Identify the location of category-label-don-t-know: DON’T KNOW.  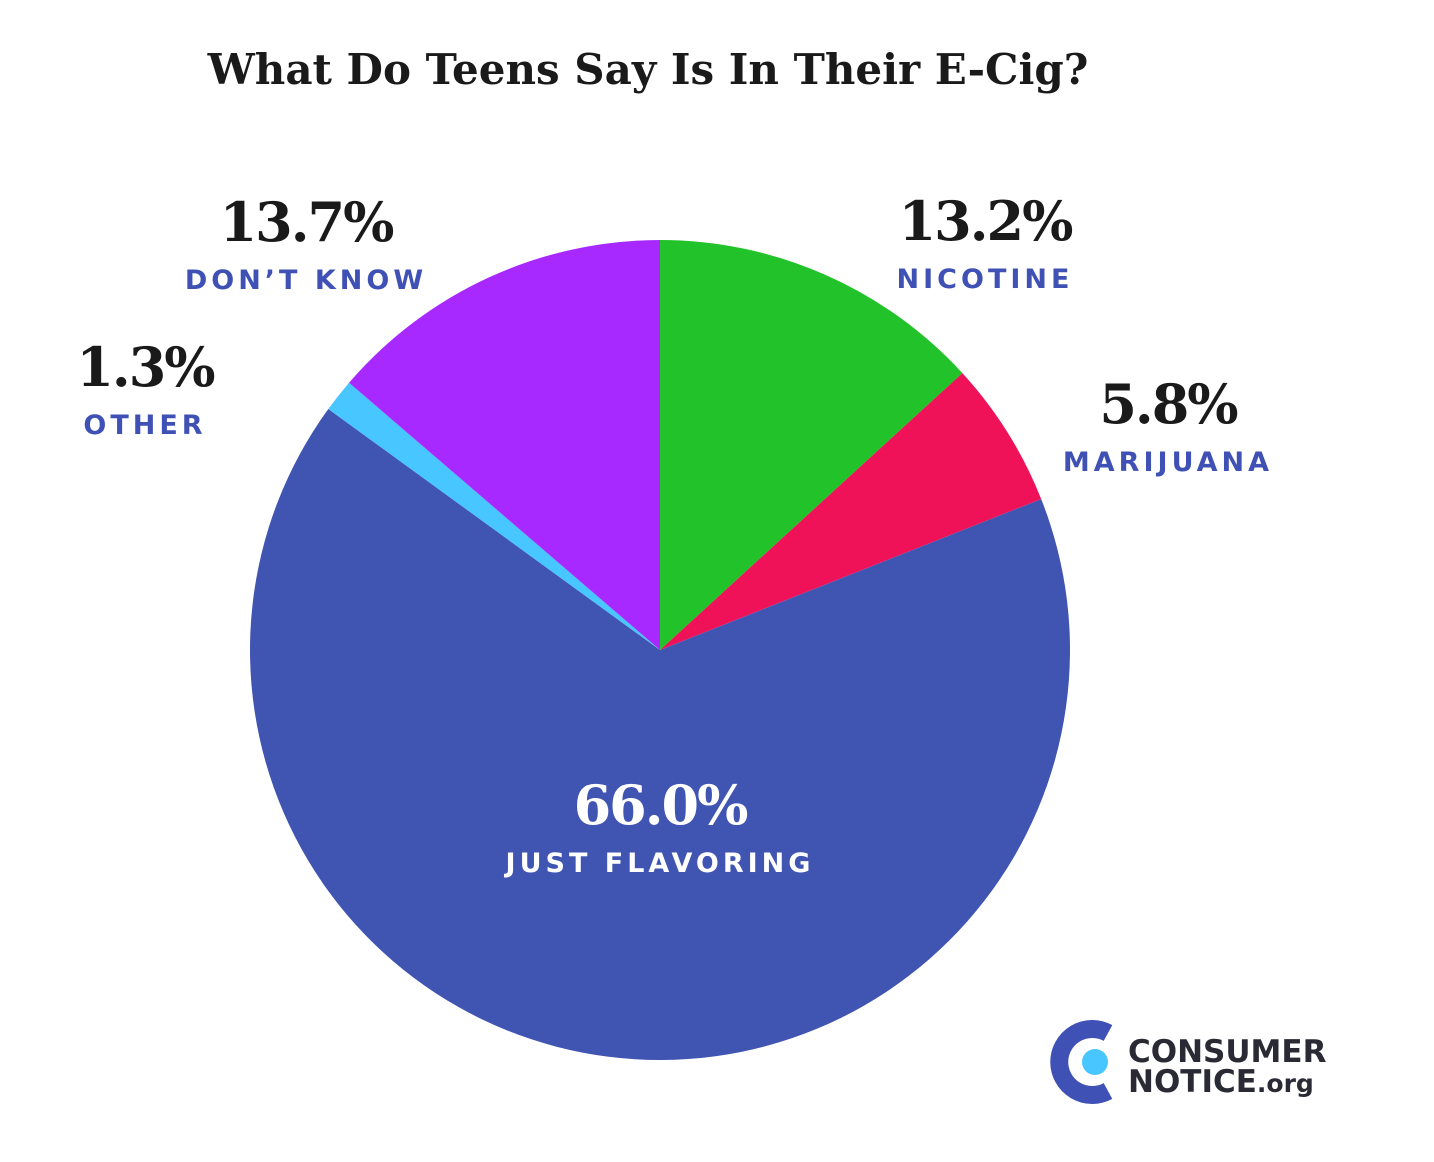
(306, 280).